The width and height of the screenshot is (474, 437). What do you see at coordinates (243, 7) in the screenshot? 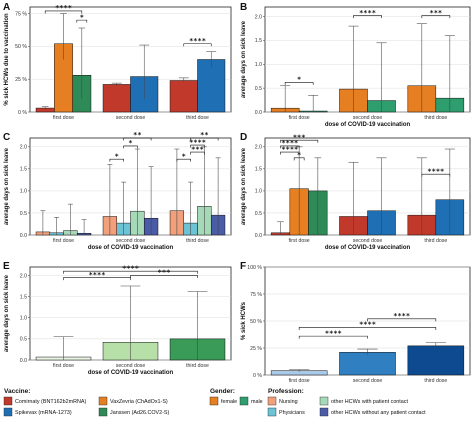
I see `panel-letter: B` at bounding box center [243, 7].